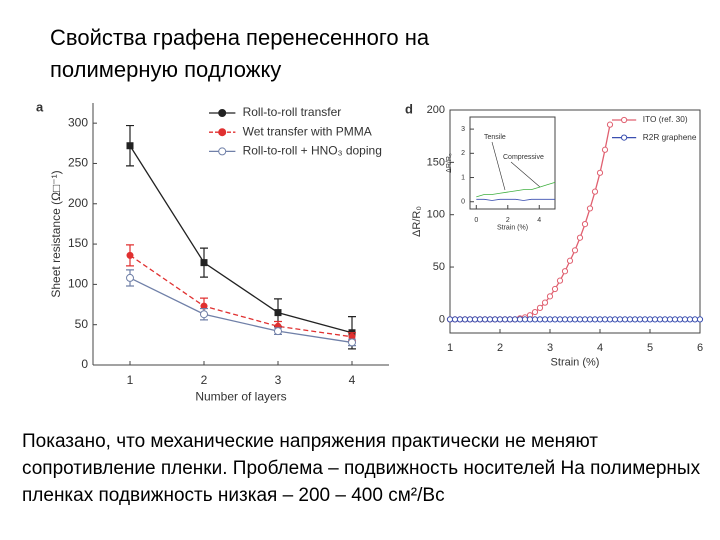  Describe the element at coordinates (575, 363) in the screenshot. I see `x-axis-label: Strain (%)` at that location.